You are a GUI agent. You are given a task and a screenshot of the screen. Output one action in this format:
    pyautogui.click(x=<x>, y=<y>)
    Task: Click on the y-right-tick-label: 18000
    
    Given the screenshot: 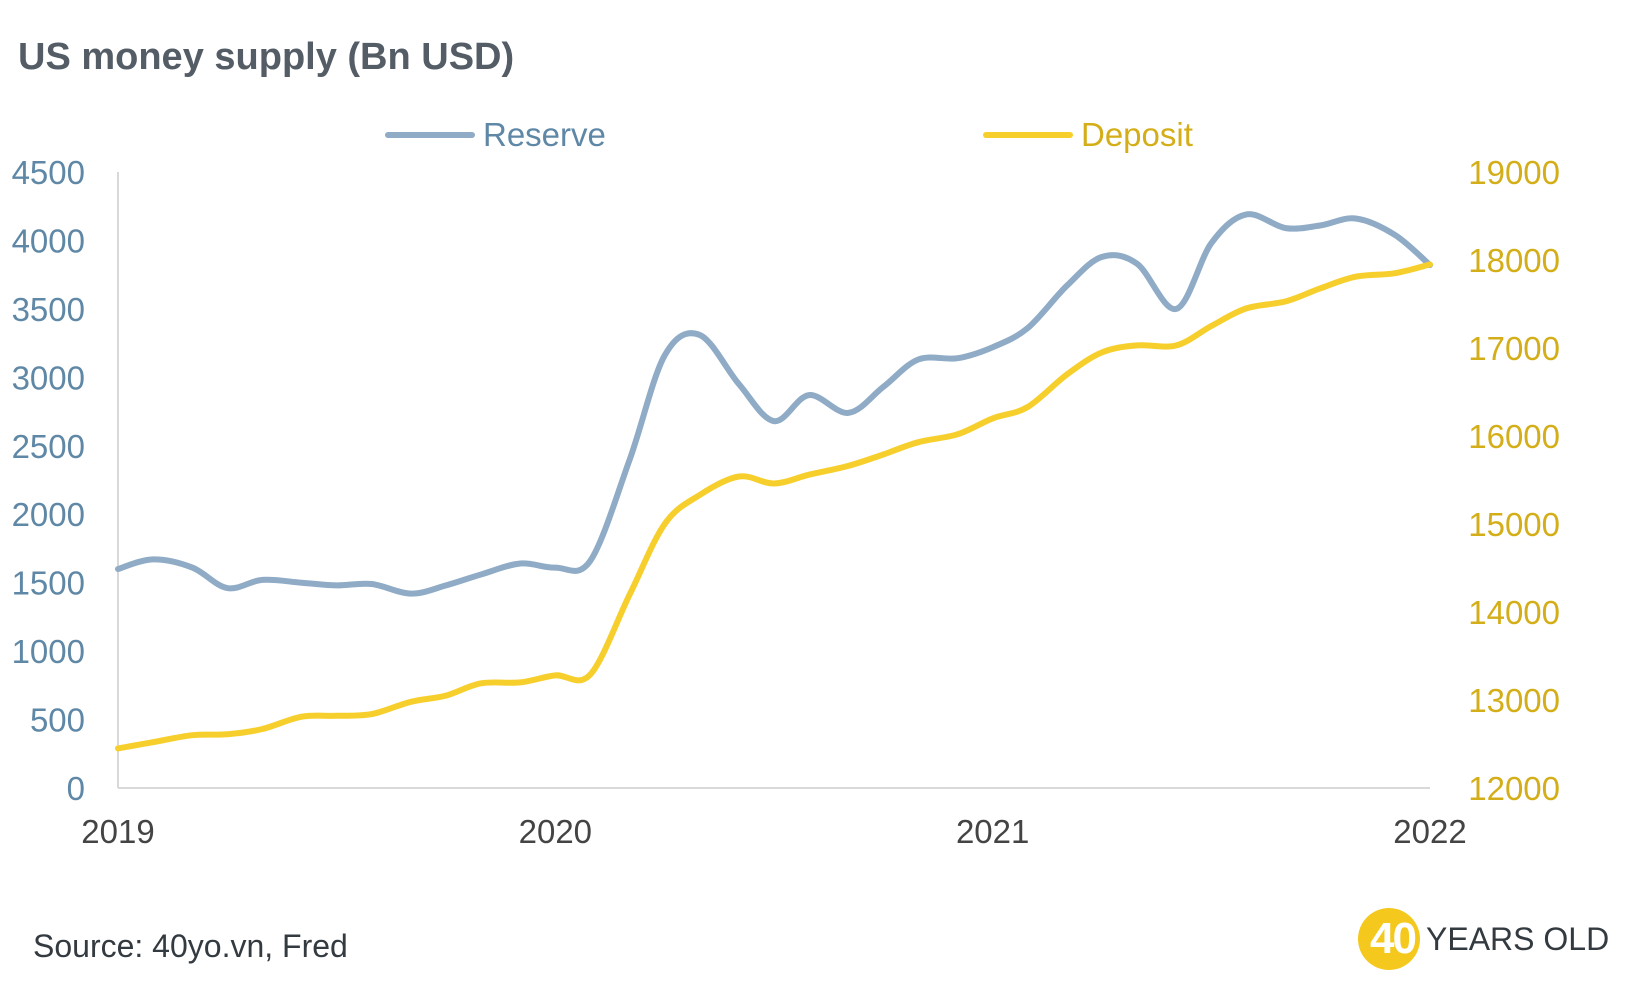 What is the action you would take?
    pyautogui.click(x=1514, y=260)
    